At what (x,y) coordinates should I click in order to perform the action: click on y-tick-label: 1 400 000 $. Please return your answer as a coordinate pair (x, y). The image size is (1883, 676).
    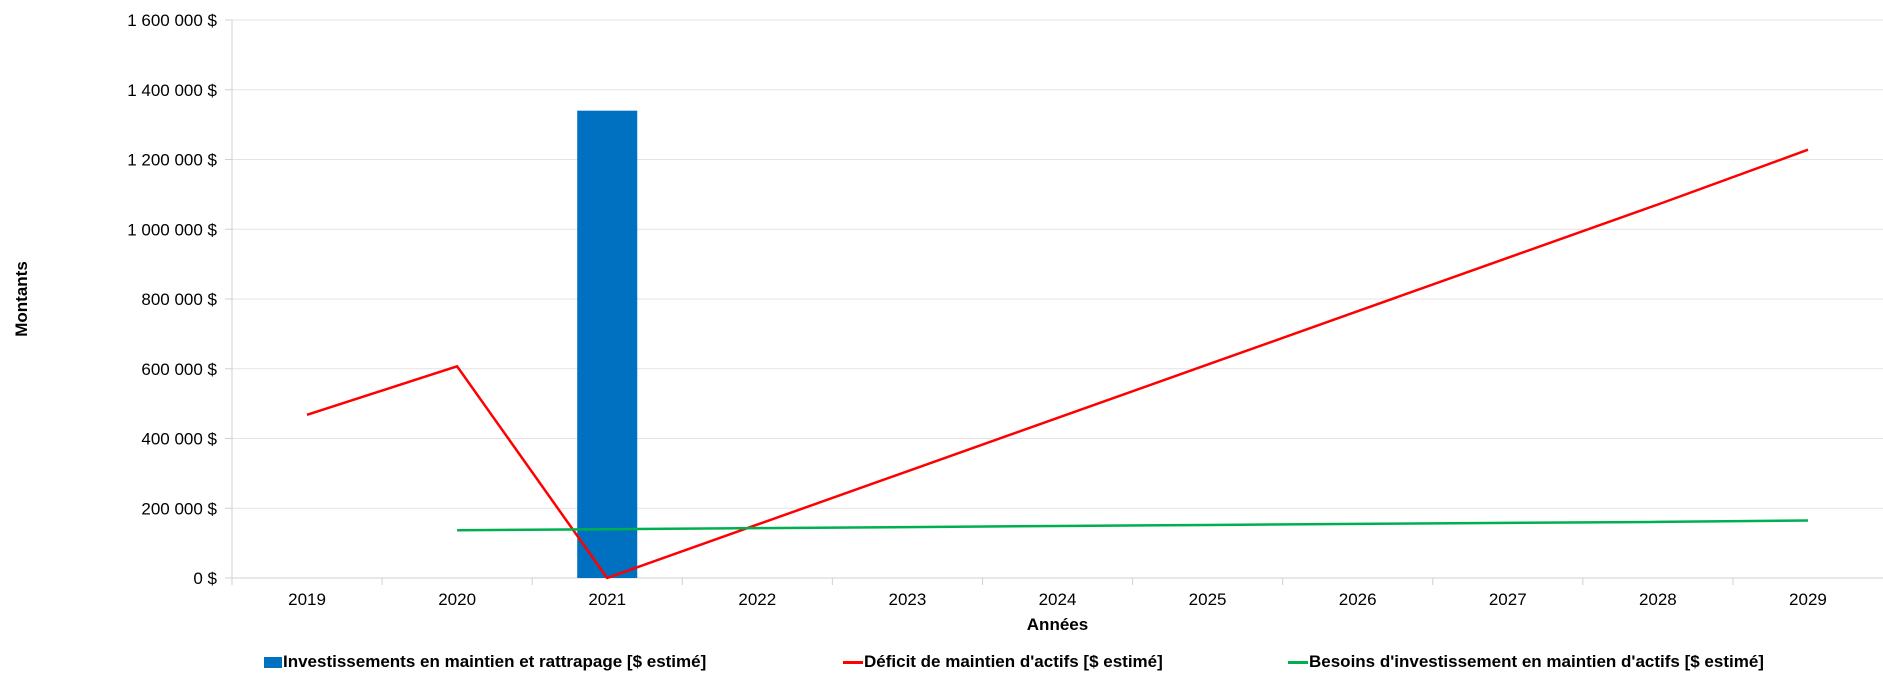
    Looking at the image, I should click on (172, 90).